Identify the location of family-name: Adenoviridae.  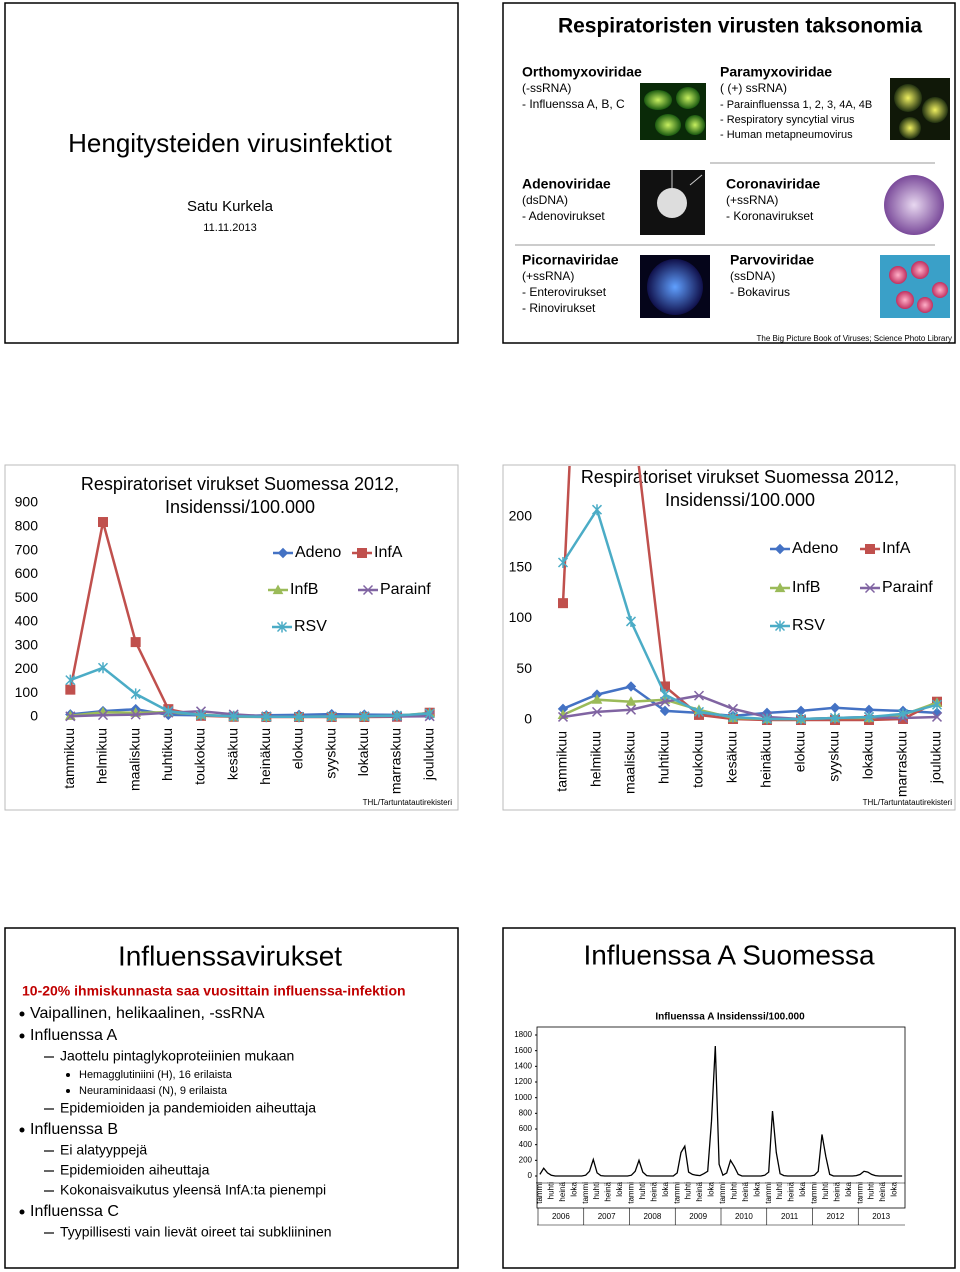
(566, 184).